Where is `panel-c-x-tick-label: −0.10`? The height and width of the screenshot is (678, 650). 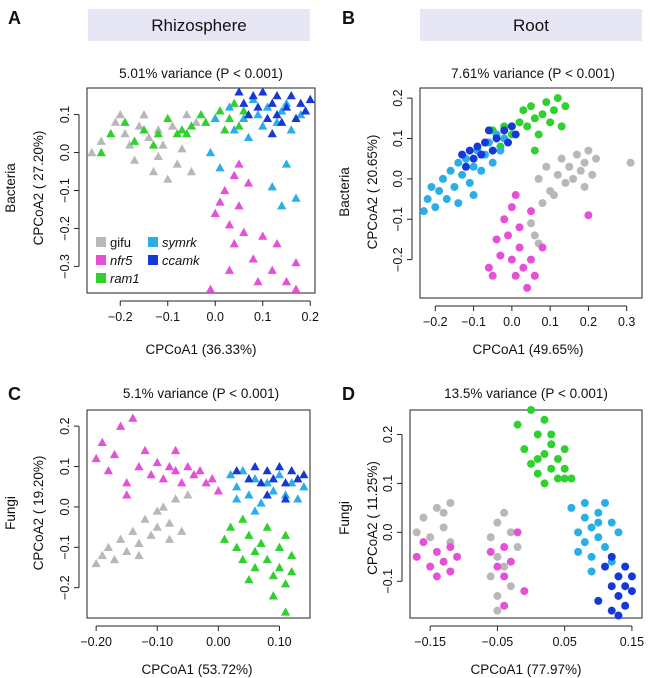
panel-c-x-tick-label: −0.10 is located at coordinates (157, 642).